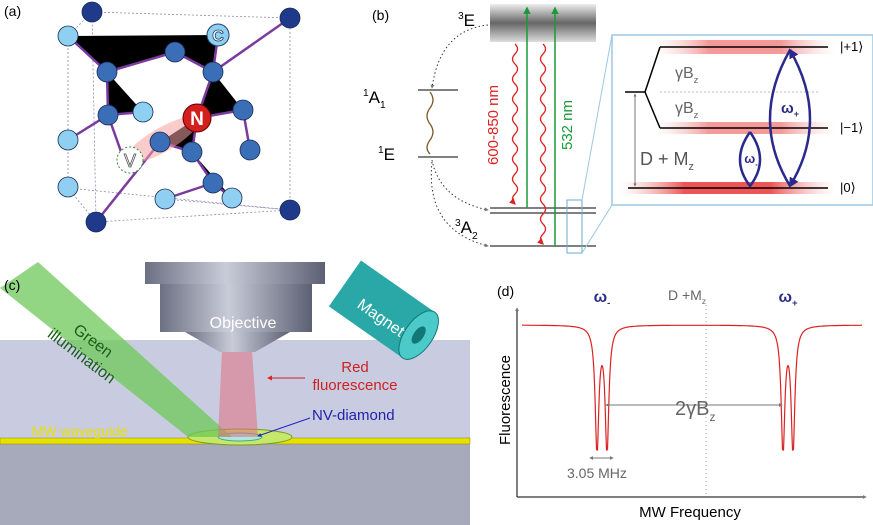 Image resolution: width=873 pixels, height=525 pixels. Describe the element at coordinates (237, 342) in the screenshot. I see `objective-tip` at that location.